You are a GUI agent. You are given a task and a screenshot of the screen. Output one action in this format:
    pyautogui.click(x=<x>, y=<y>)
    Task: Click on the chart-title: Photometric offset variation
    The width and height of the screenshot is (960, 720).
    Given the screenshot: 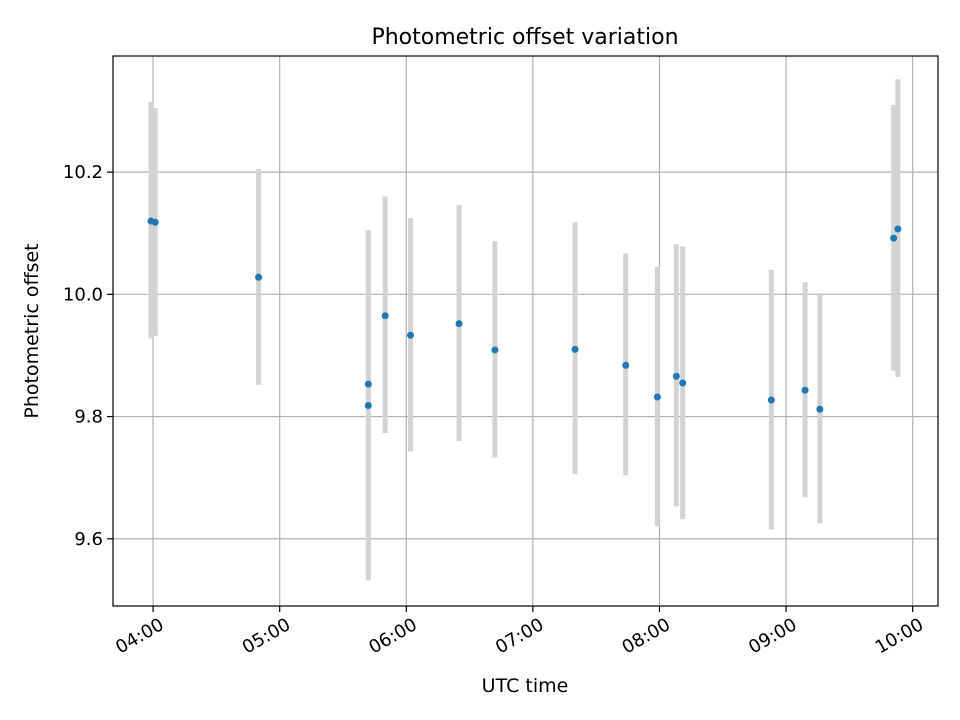 What is the action you would take?
    pyautogui.click(x=524, y=37)
    